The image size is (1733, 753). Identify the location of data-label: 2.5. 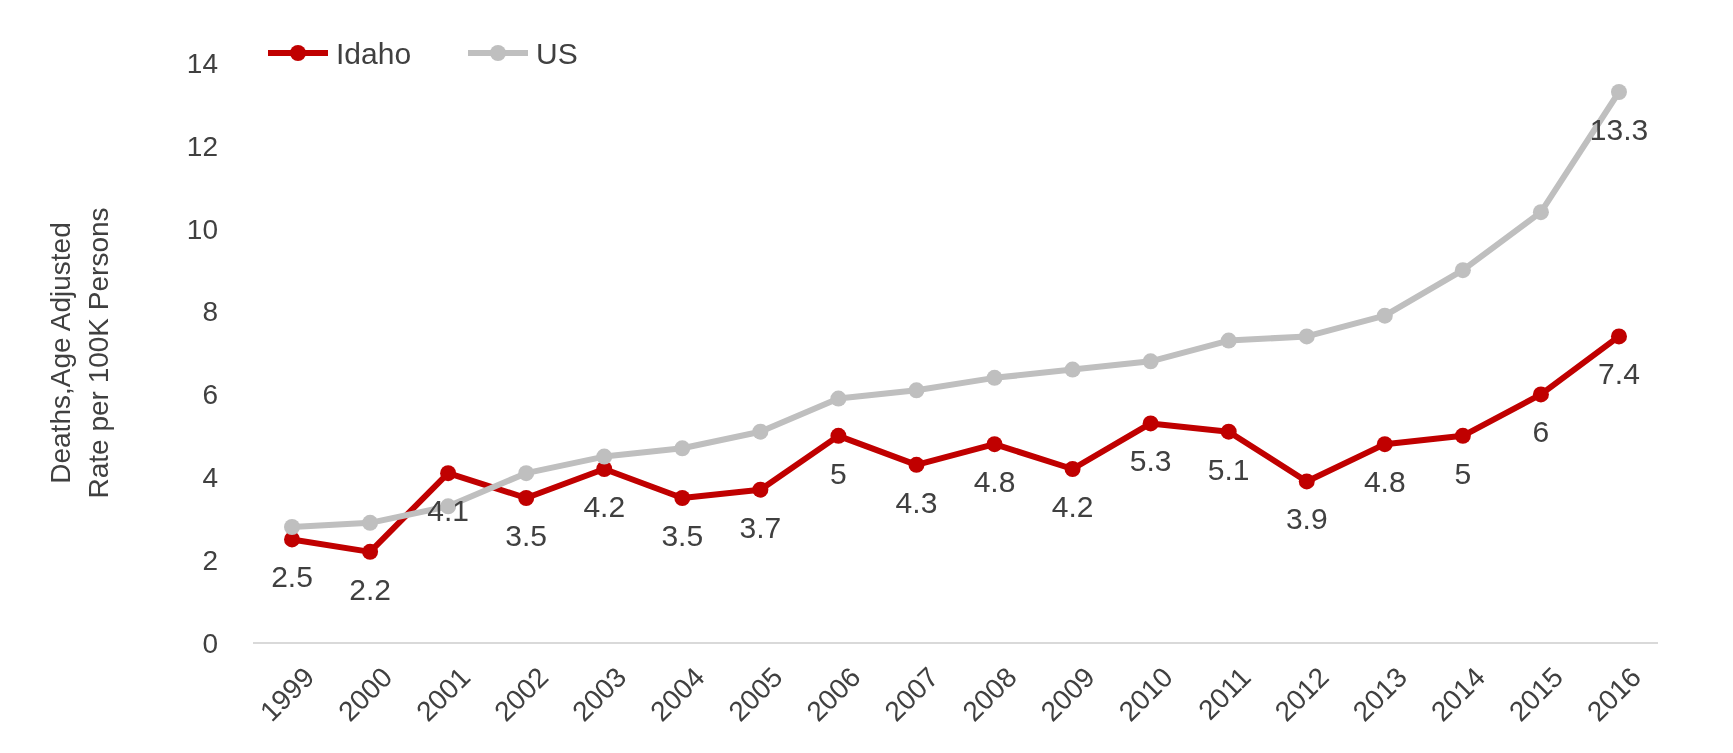
(292, 577).